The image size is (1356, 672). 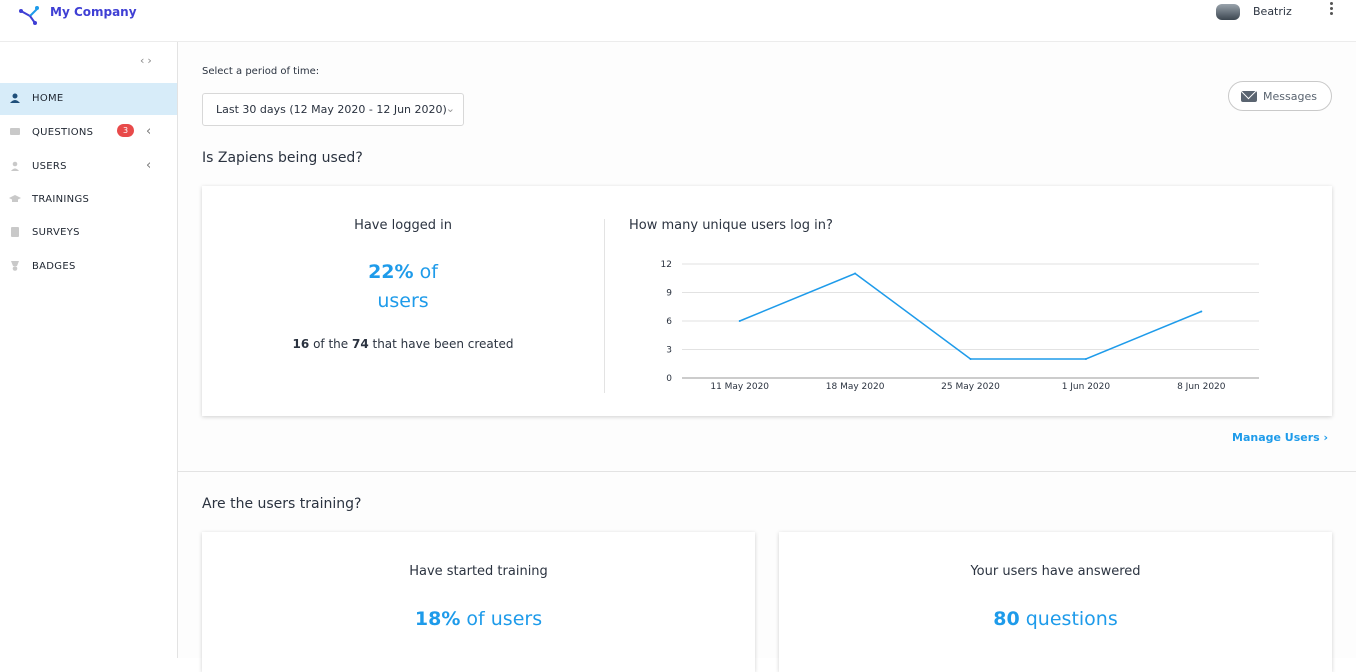 I want to click on home-user-icon, so click(x=15, y=98).